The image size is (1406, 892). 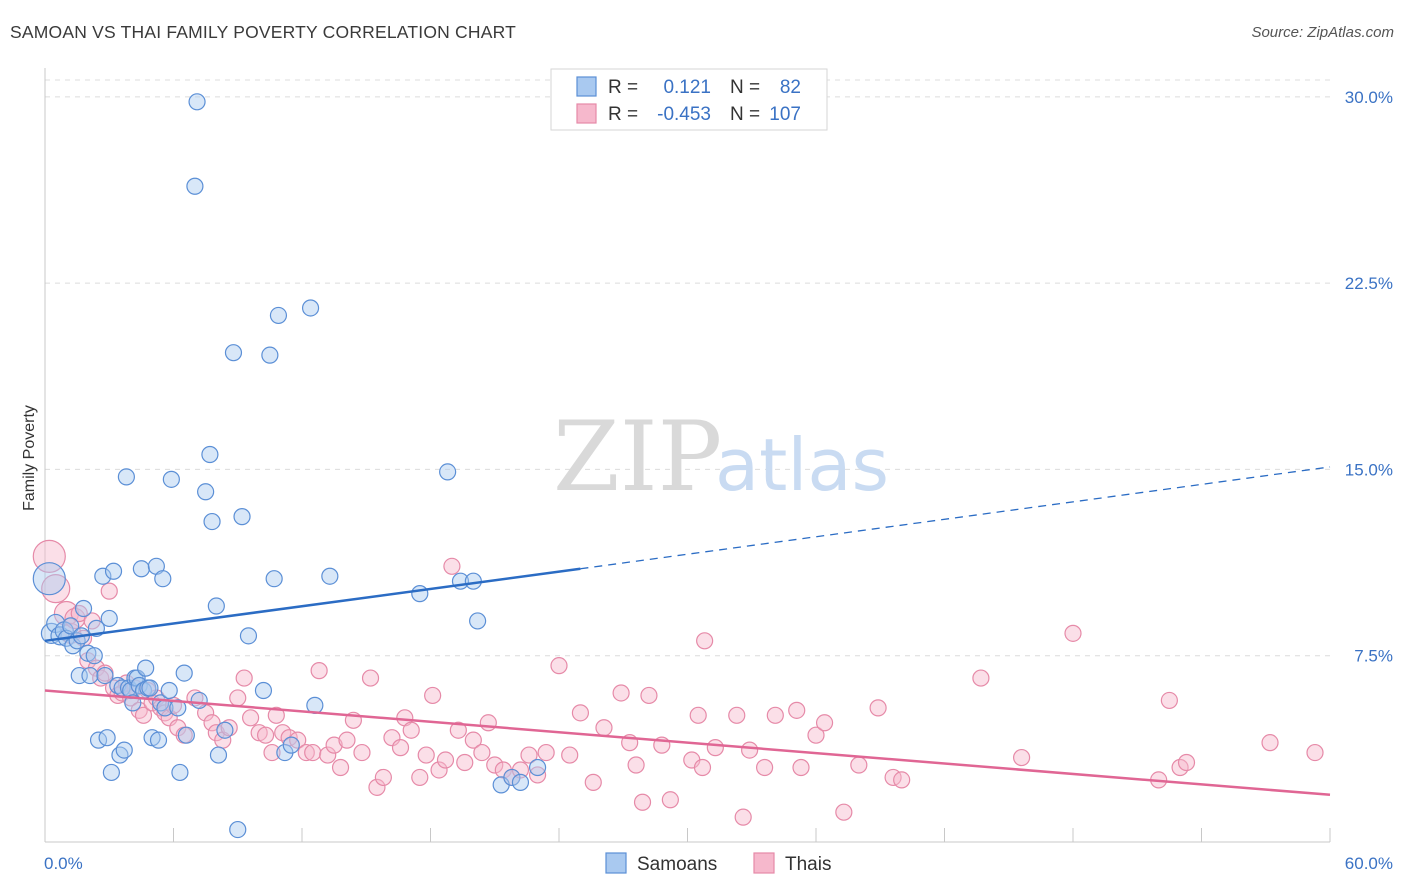 What do you see at coordinates (63, 863) in the screenshot?
I see `x-tick-label-0: 0.0%` at bounding box center [63, 863].